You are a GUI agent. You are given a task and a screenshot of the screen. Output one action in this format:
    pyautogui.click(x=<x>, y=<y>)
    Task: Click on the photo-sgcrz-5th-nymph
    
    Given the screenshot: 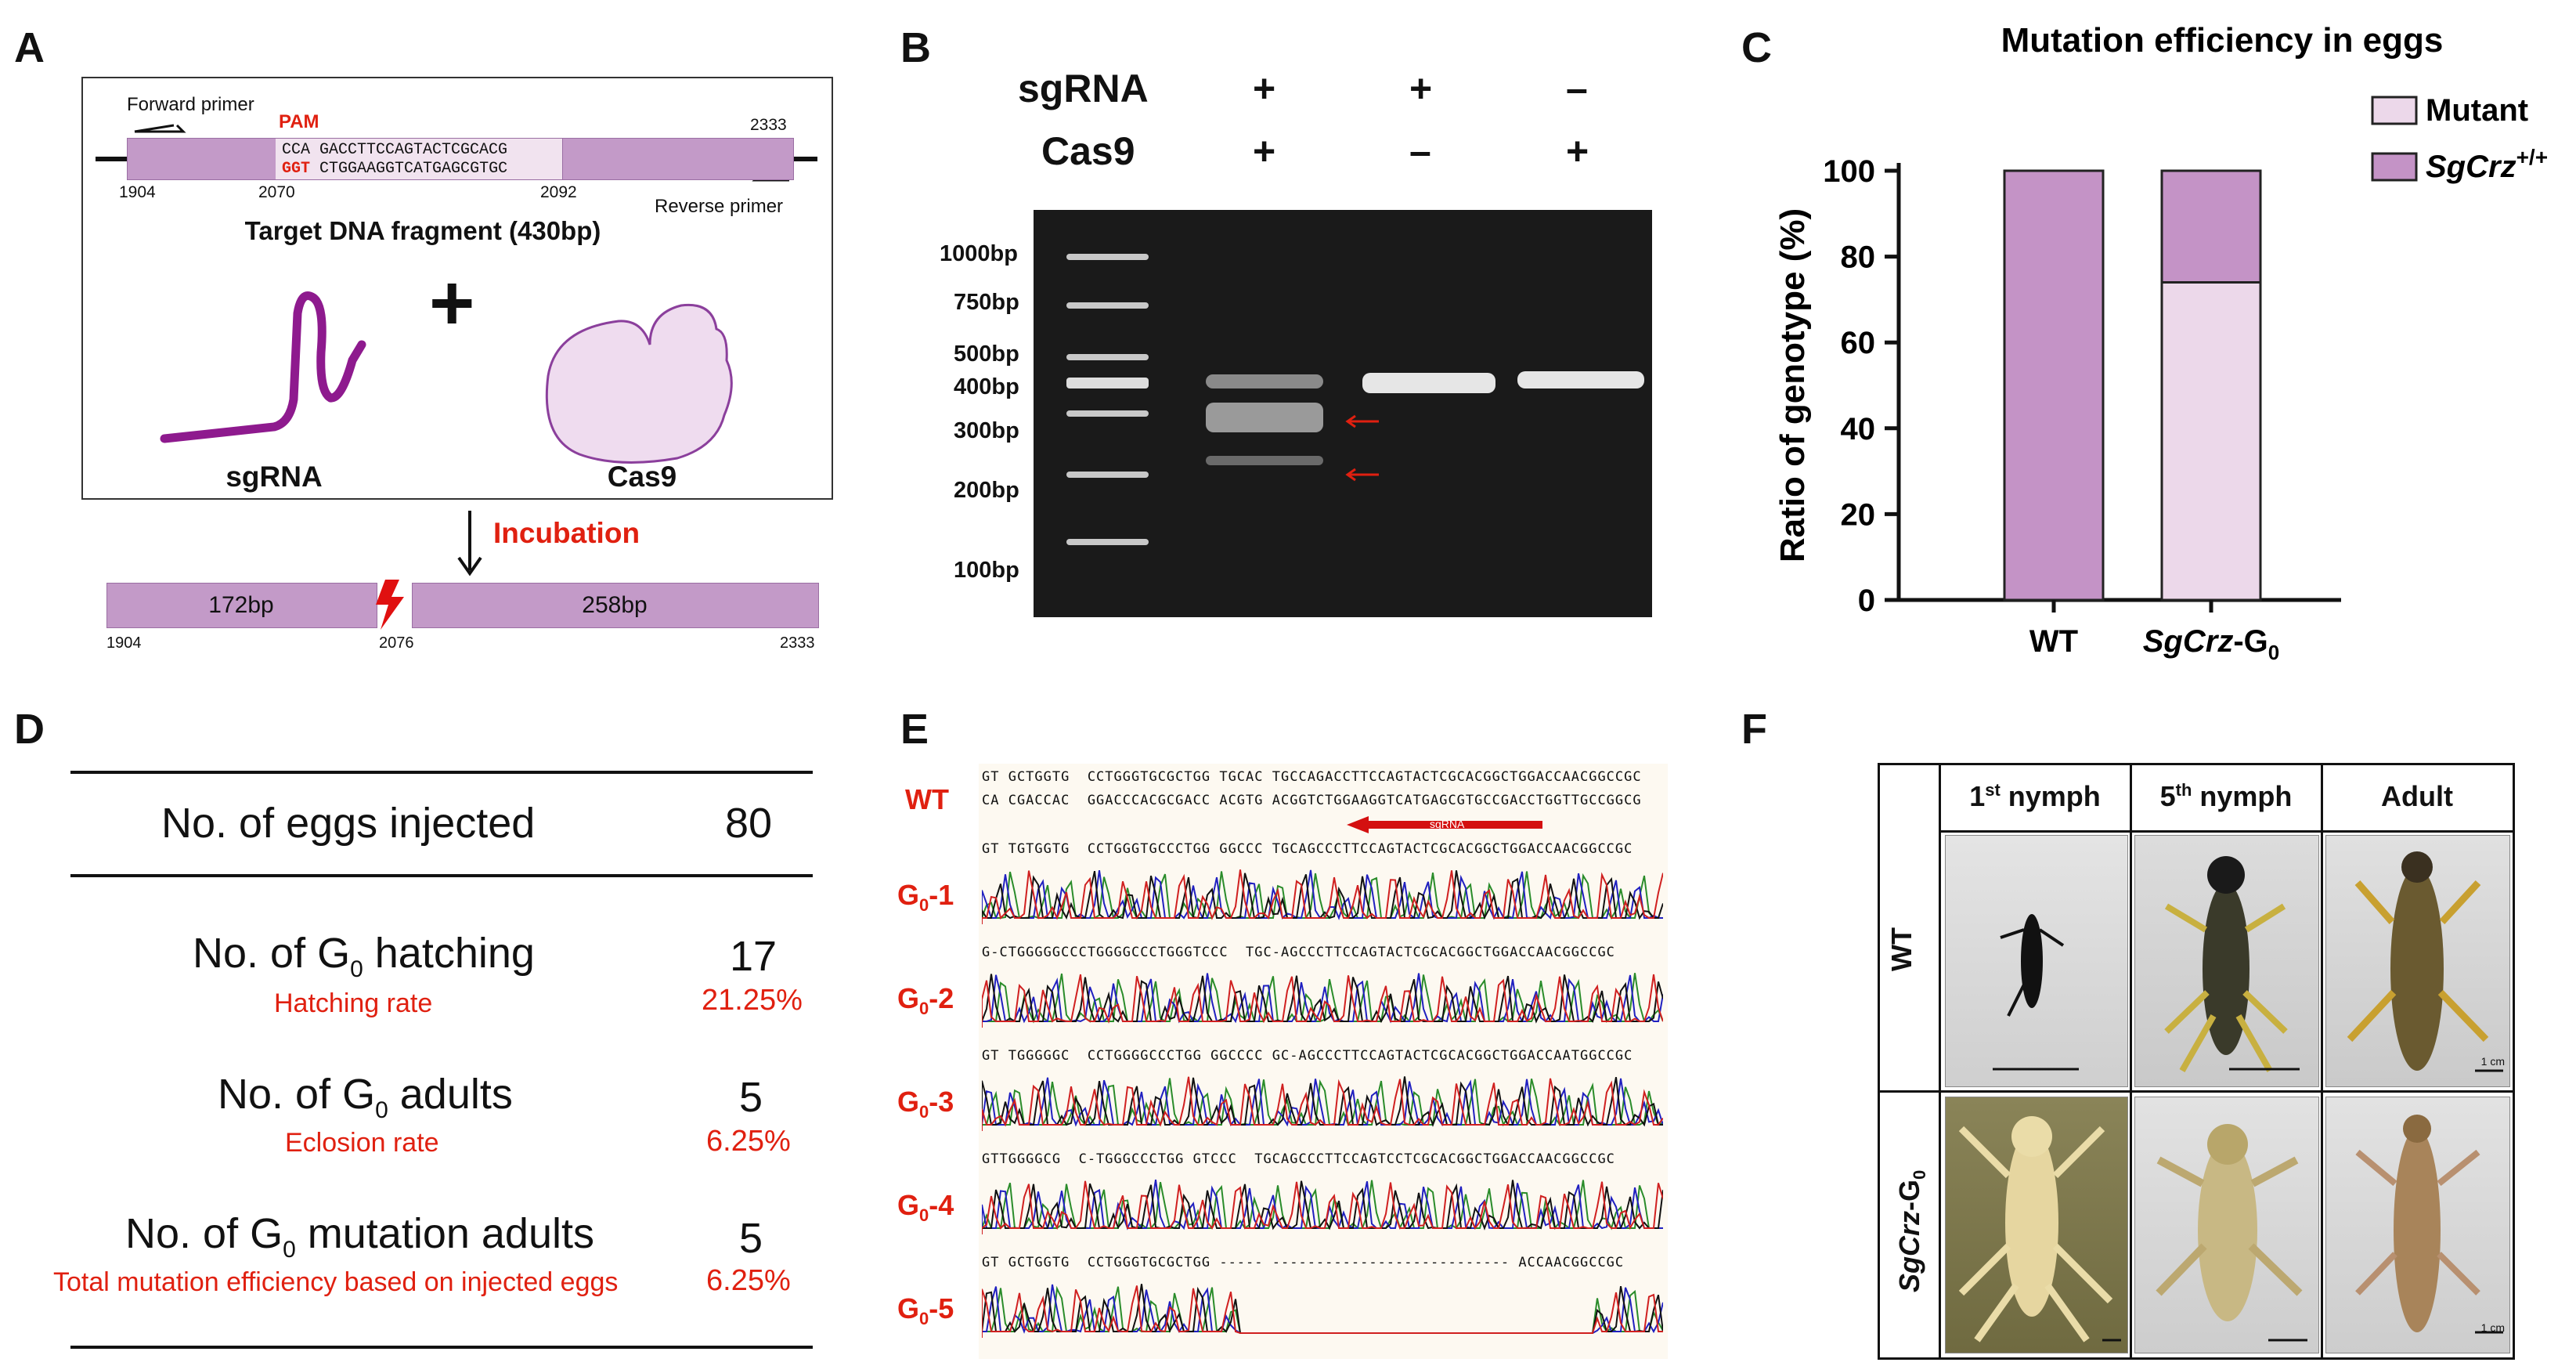 What is the action you would take?
    pyautogui.click(x=2226, y=1225)
    